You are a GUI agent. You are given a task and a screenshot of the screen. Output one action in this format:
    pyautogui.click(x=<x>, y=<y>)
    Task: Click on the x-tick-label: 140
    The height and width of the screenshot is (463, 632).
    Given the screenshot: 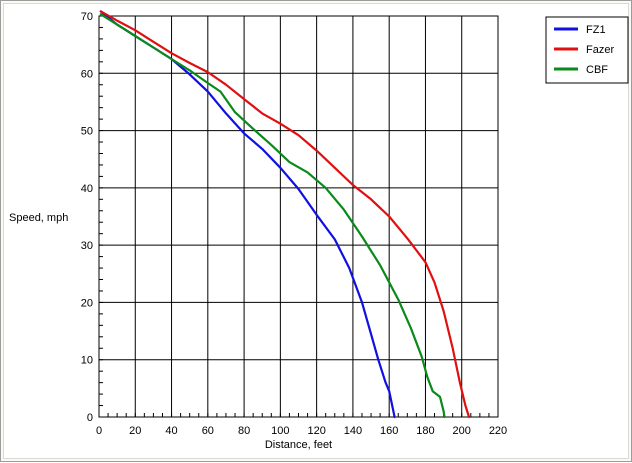 What is the action you would take?
    pyautogui.click(x=353, y=431)
    